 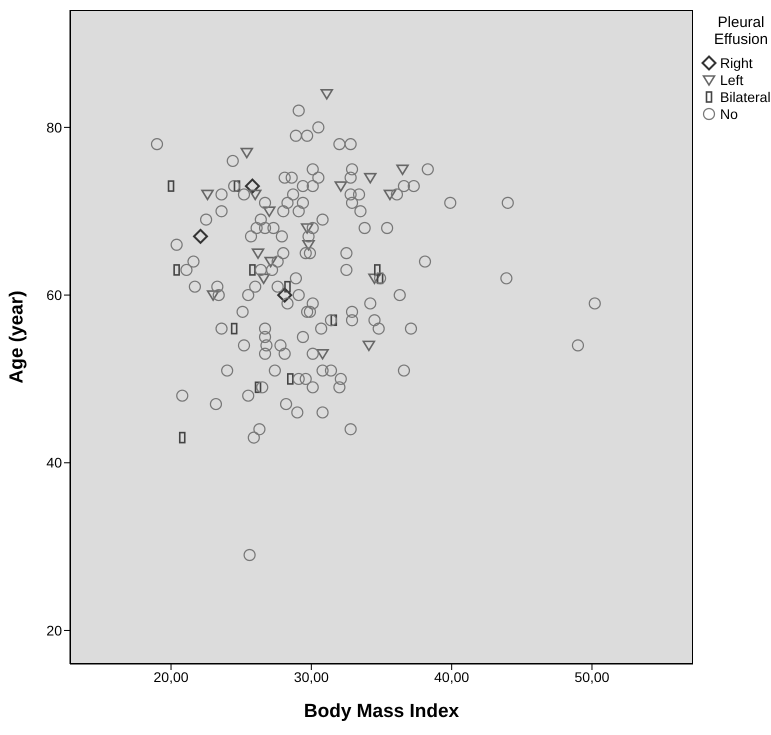 What do you see at coordinates (736, 62) in the screenshot?
I see `legend-label: Right` at bounding box center [736, 62].